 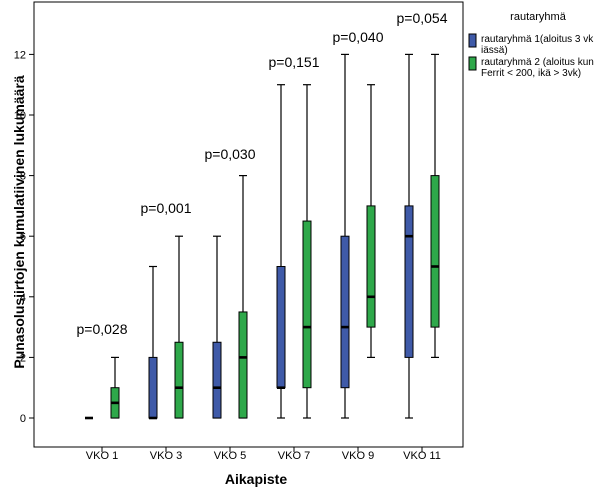 What do you see at coordinates (23, 177) in the screenshot?
I see `y-tick-label: 8` at bounding box center [23, 177].